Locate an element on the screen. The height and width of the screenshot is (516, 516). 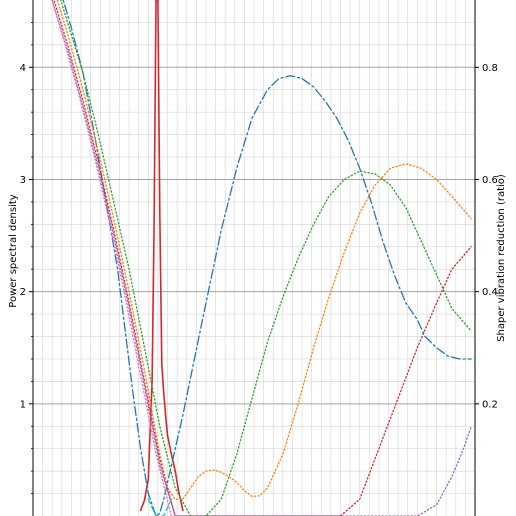
y-left-tick-label: 4 is located at coordinates (23, 68).